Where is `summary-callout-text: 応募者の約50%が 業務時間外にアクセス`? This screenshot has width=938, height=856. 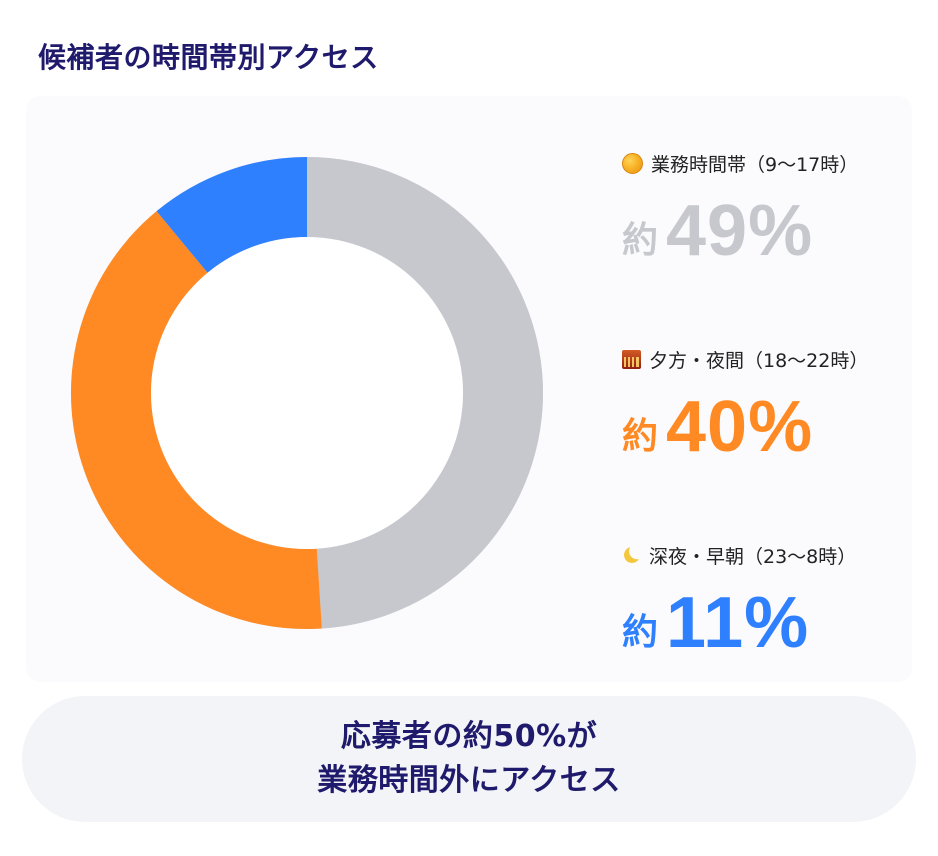
summary-callout-text: 応募者の約50%が 業務時間外にアクセス is located at coordinates (469, 759).